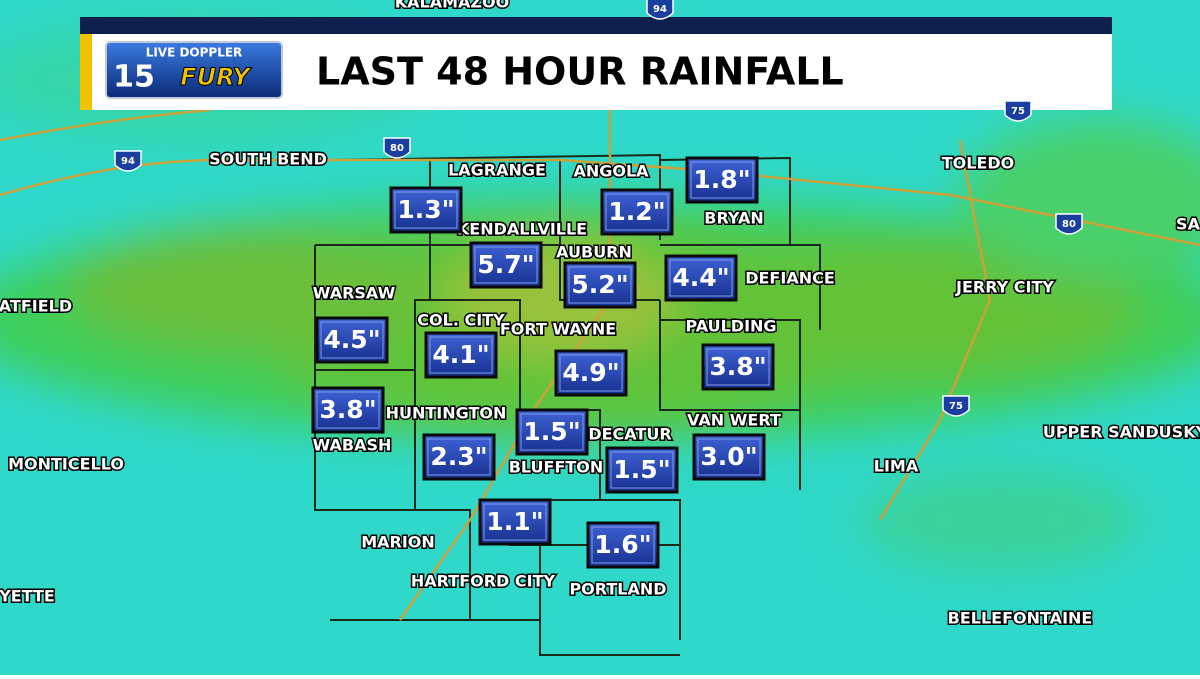  Describe the element at coordinates (734, 420) in the screenshot. I see `city-label: VAN WERT` at that location.